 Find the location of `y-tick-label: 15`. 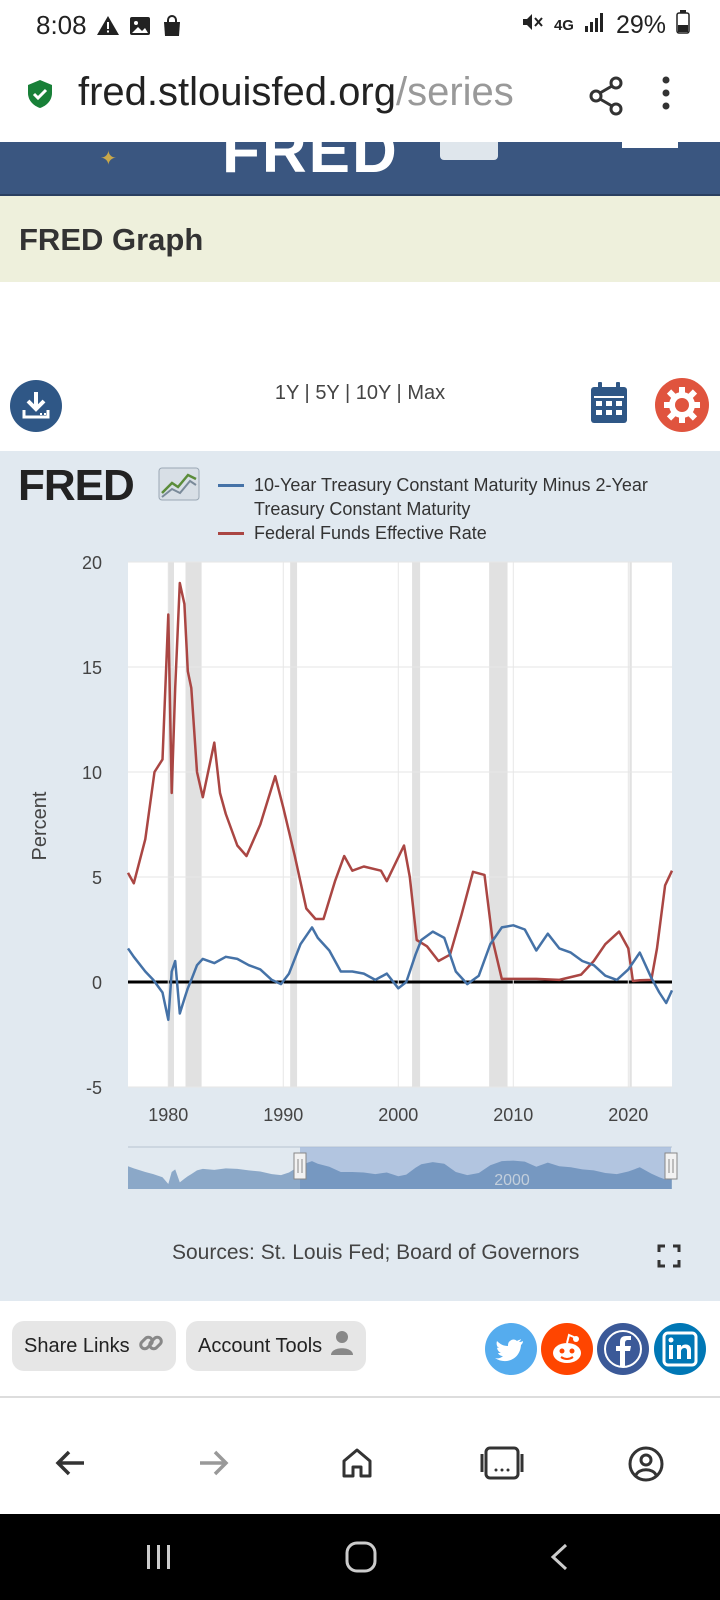

y-tick-label: 15 is located at coordinates (92, 668).